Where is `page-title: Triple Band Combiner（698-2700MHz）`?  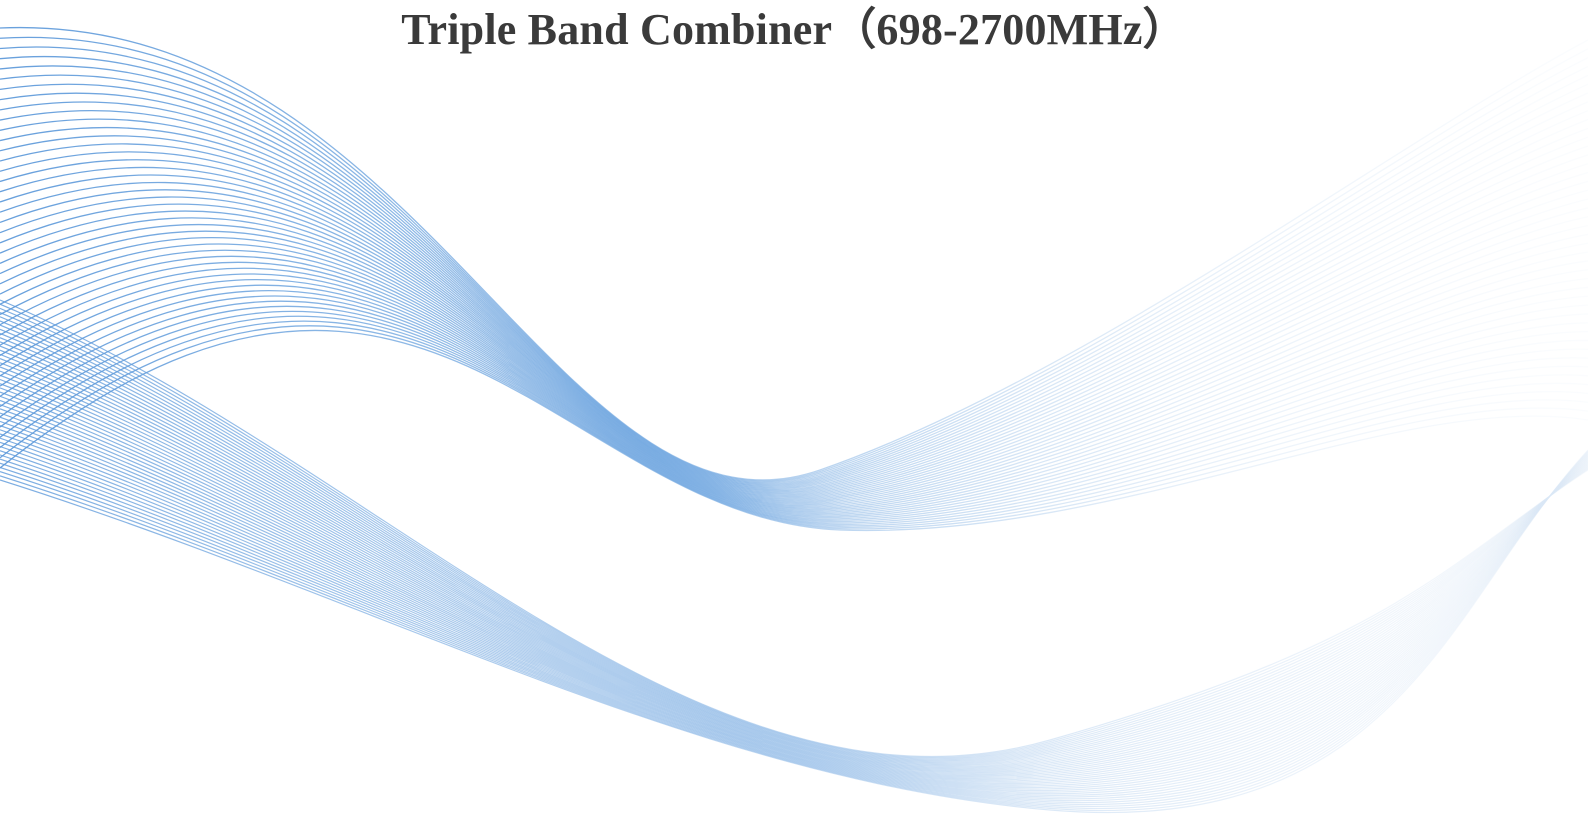
page-title: Triple Band Combiner（698-2700MHz） is located at coordinates (794, 29).